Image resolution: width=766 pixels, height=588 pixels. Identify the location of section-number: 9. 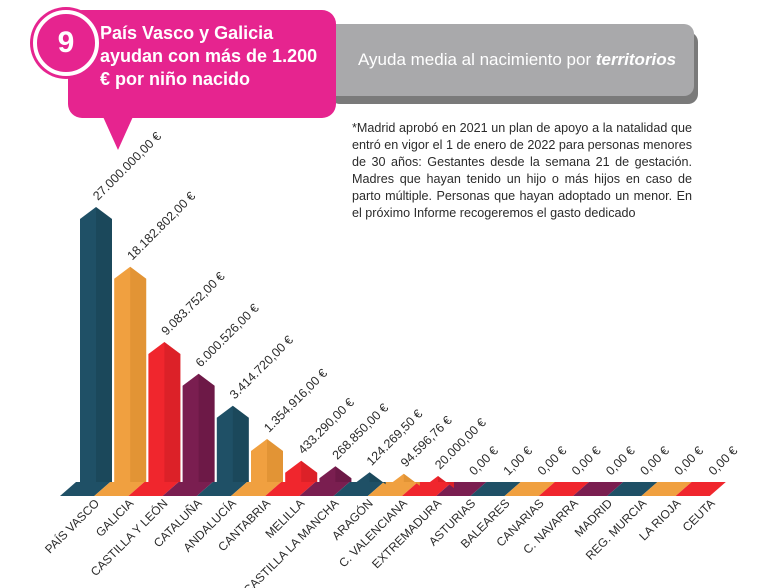
(66, 42).